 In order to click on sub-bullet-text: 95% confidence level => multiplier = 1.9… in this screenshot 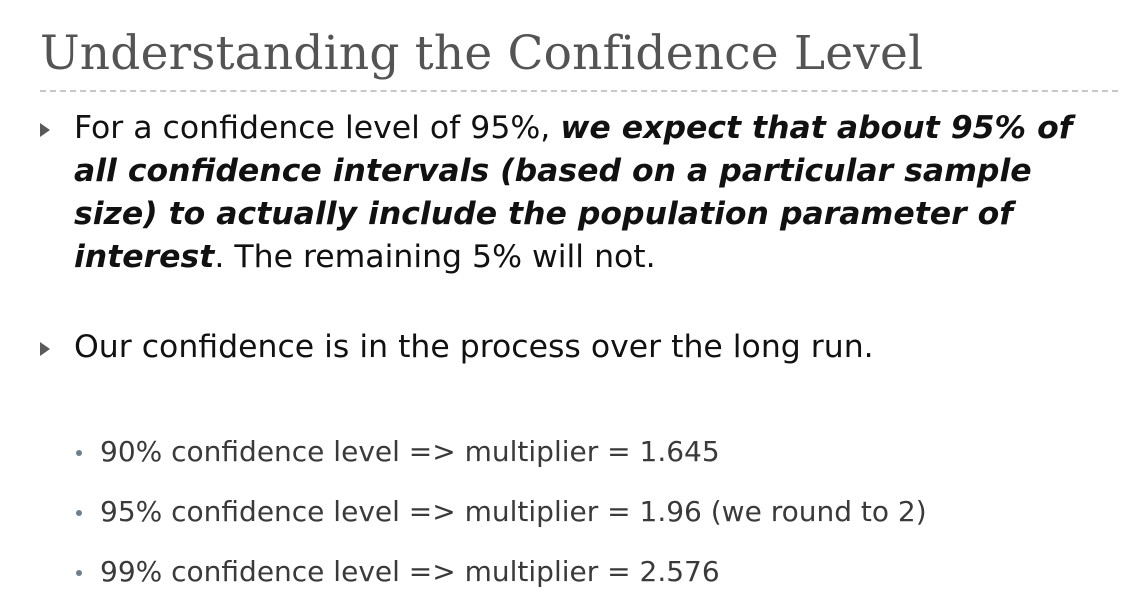, I will do `click(513, 511)`.